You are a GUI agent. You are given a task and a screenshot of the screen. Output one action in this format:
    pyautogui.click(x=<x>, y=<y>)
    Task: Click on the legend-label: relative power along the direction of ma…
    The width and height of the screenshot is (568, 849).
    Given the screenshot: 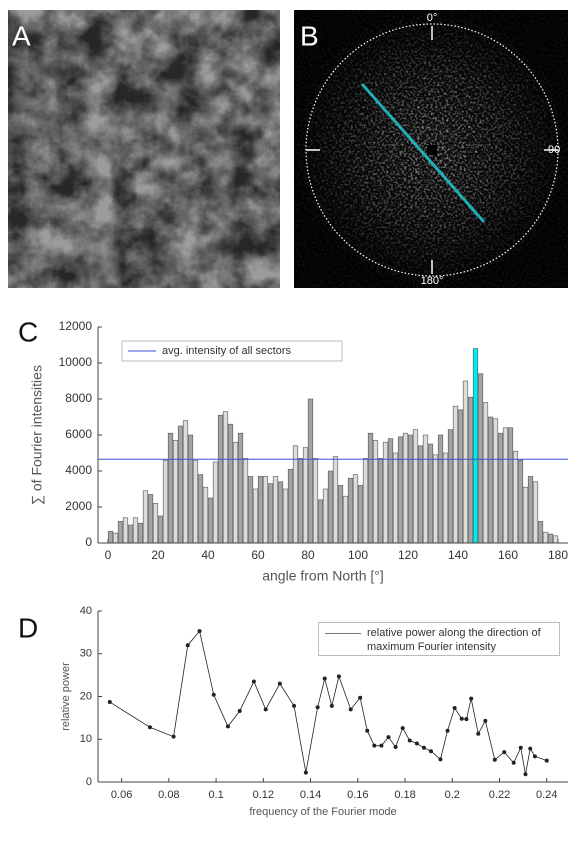 What is the action you would take?
    pyautogui.click(x=454, y=640)
    